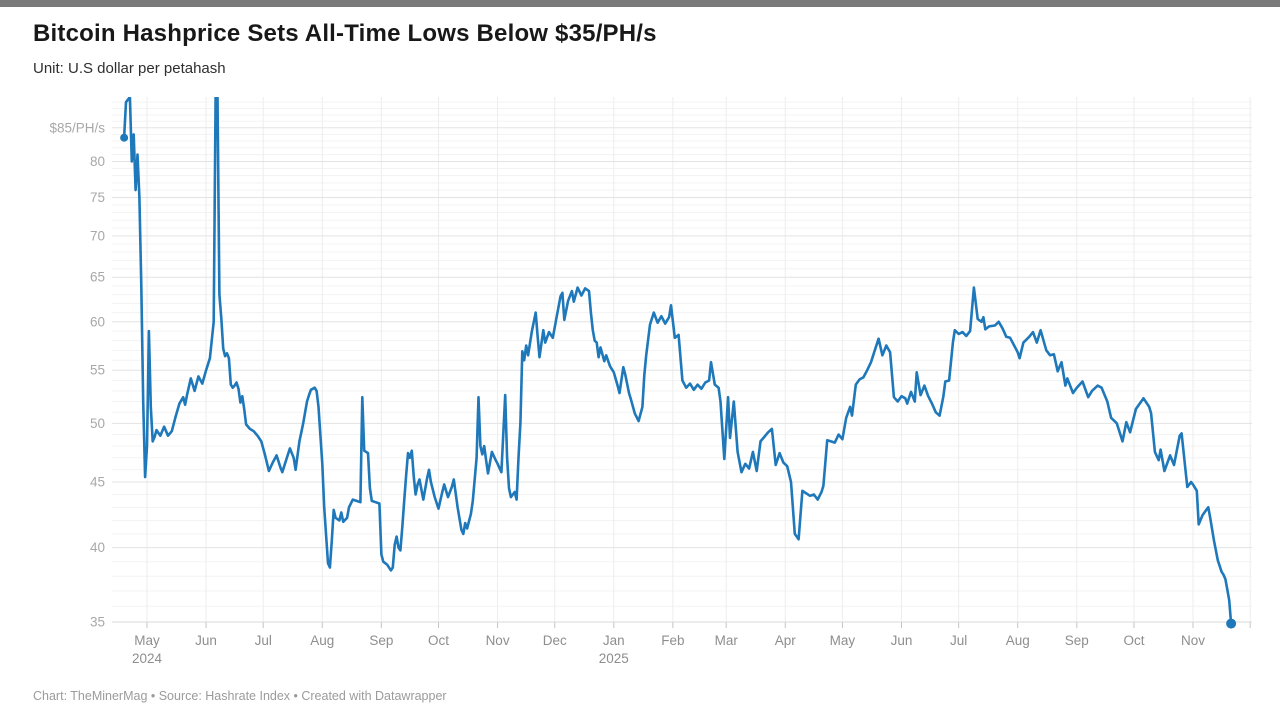  What do you see at coordinates (555, 640) in the screenshot?
I see `x-axis-label: Dec` at bounding box center [555, 640].